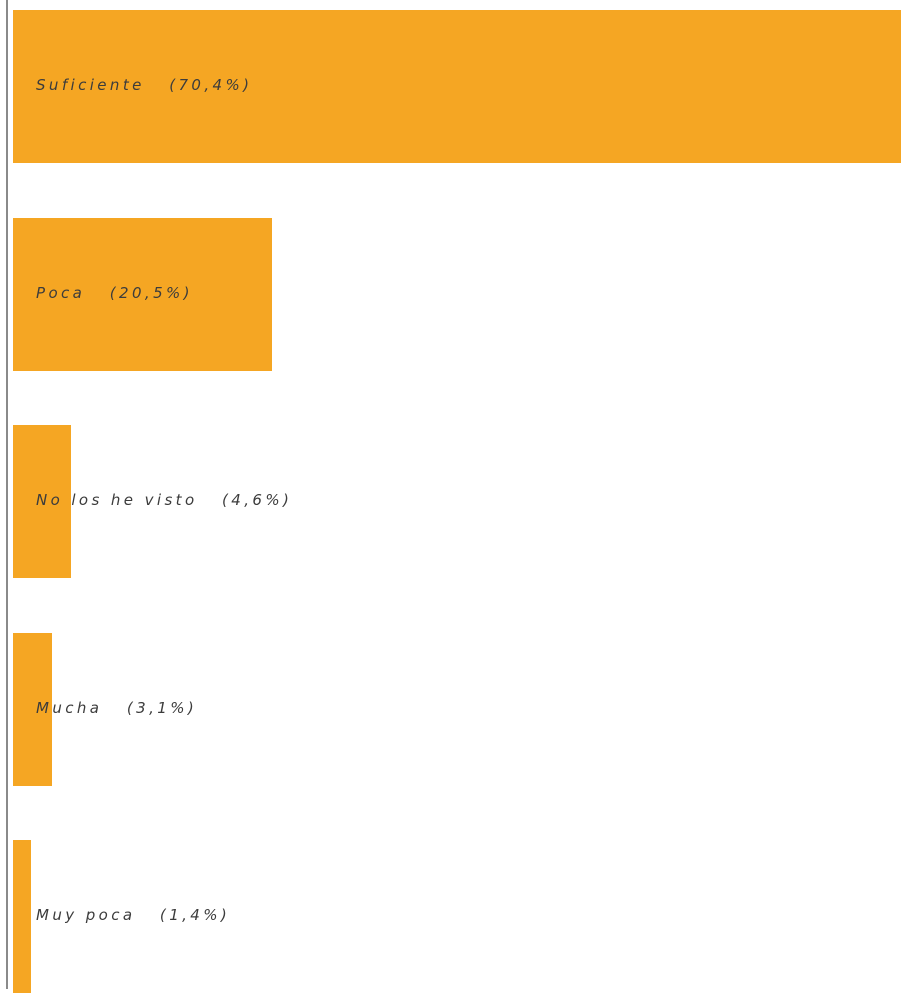  Describe the element at coordinates (7, 494) in the screenshot. I see `y-axis-line` at that location.